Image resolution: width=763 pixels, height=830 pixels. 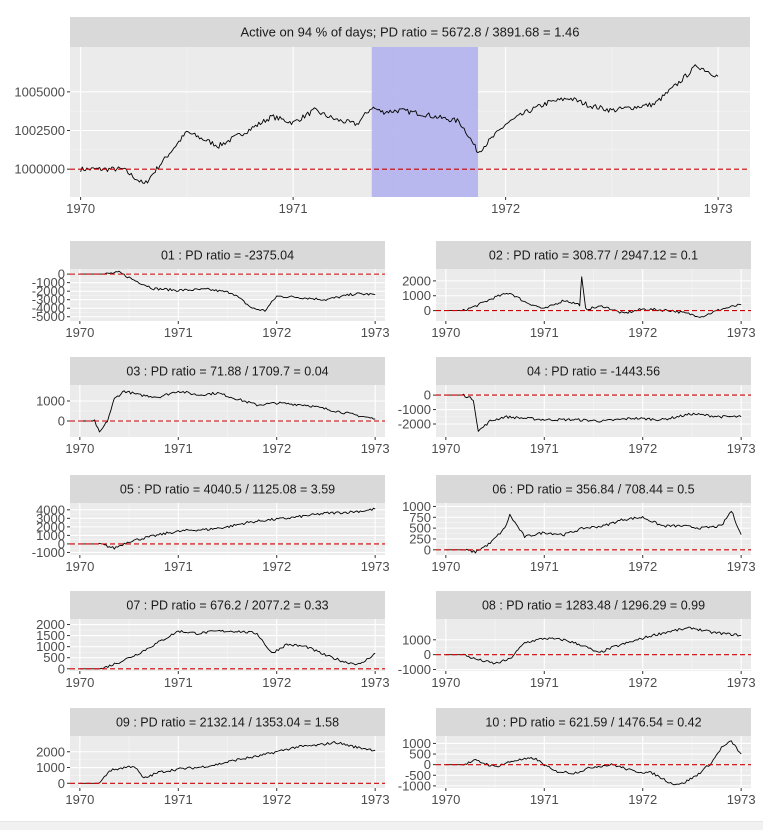 I want to click on strip-p09, so click(x=227, y=722).